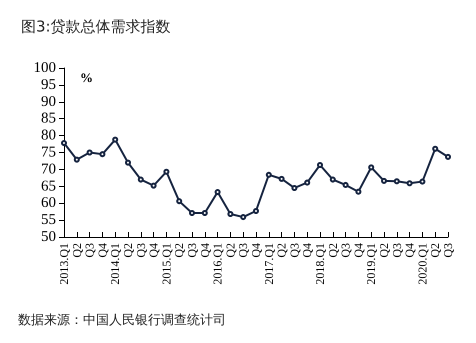 The height and width of the screenshot is (343, 476). What do you see at coordinates (422, 264) in the screenshot?
I see `x-tick-label: 2020.Q1` at bounding box center [422, 264].